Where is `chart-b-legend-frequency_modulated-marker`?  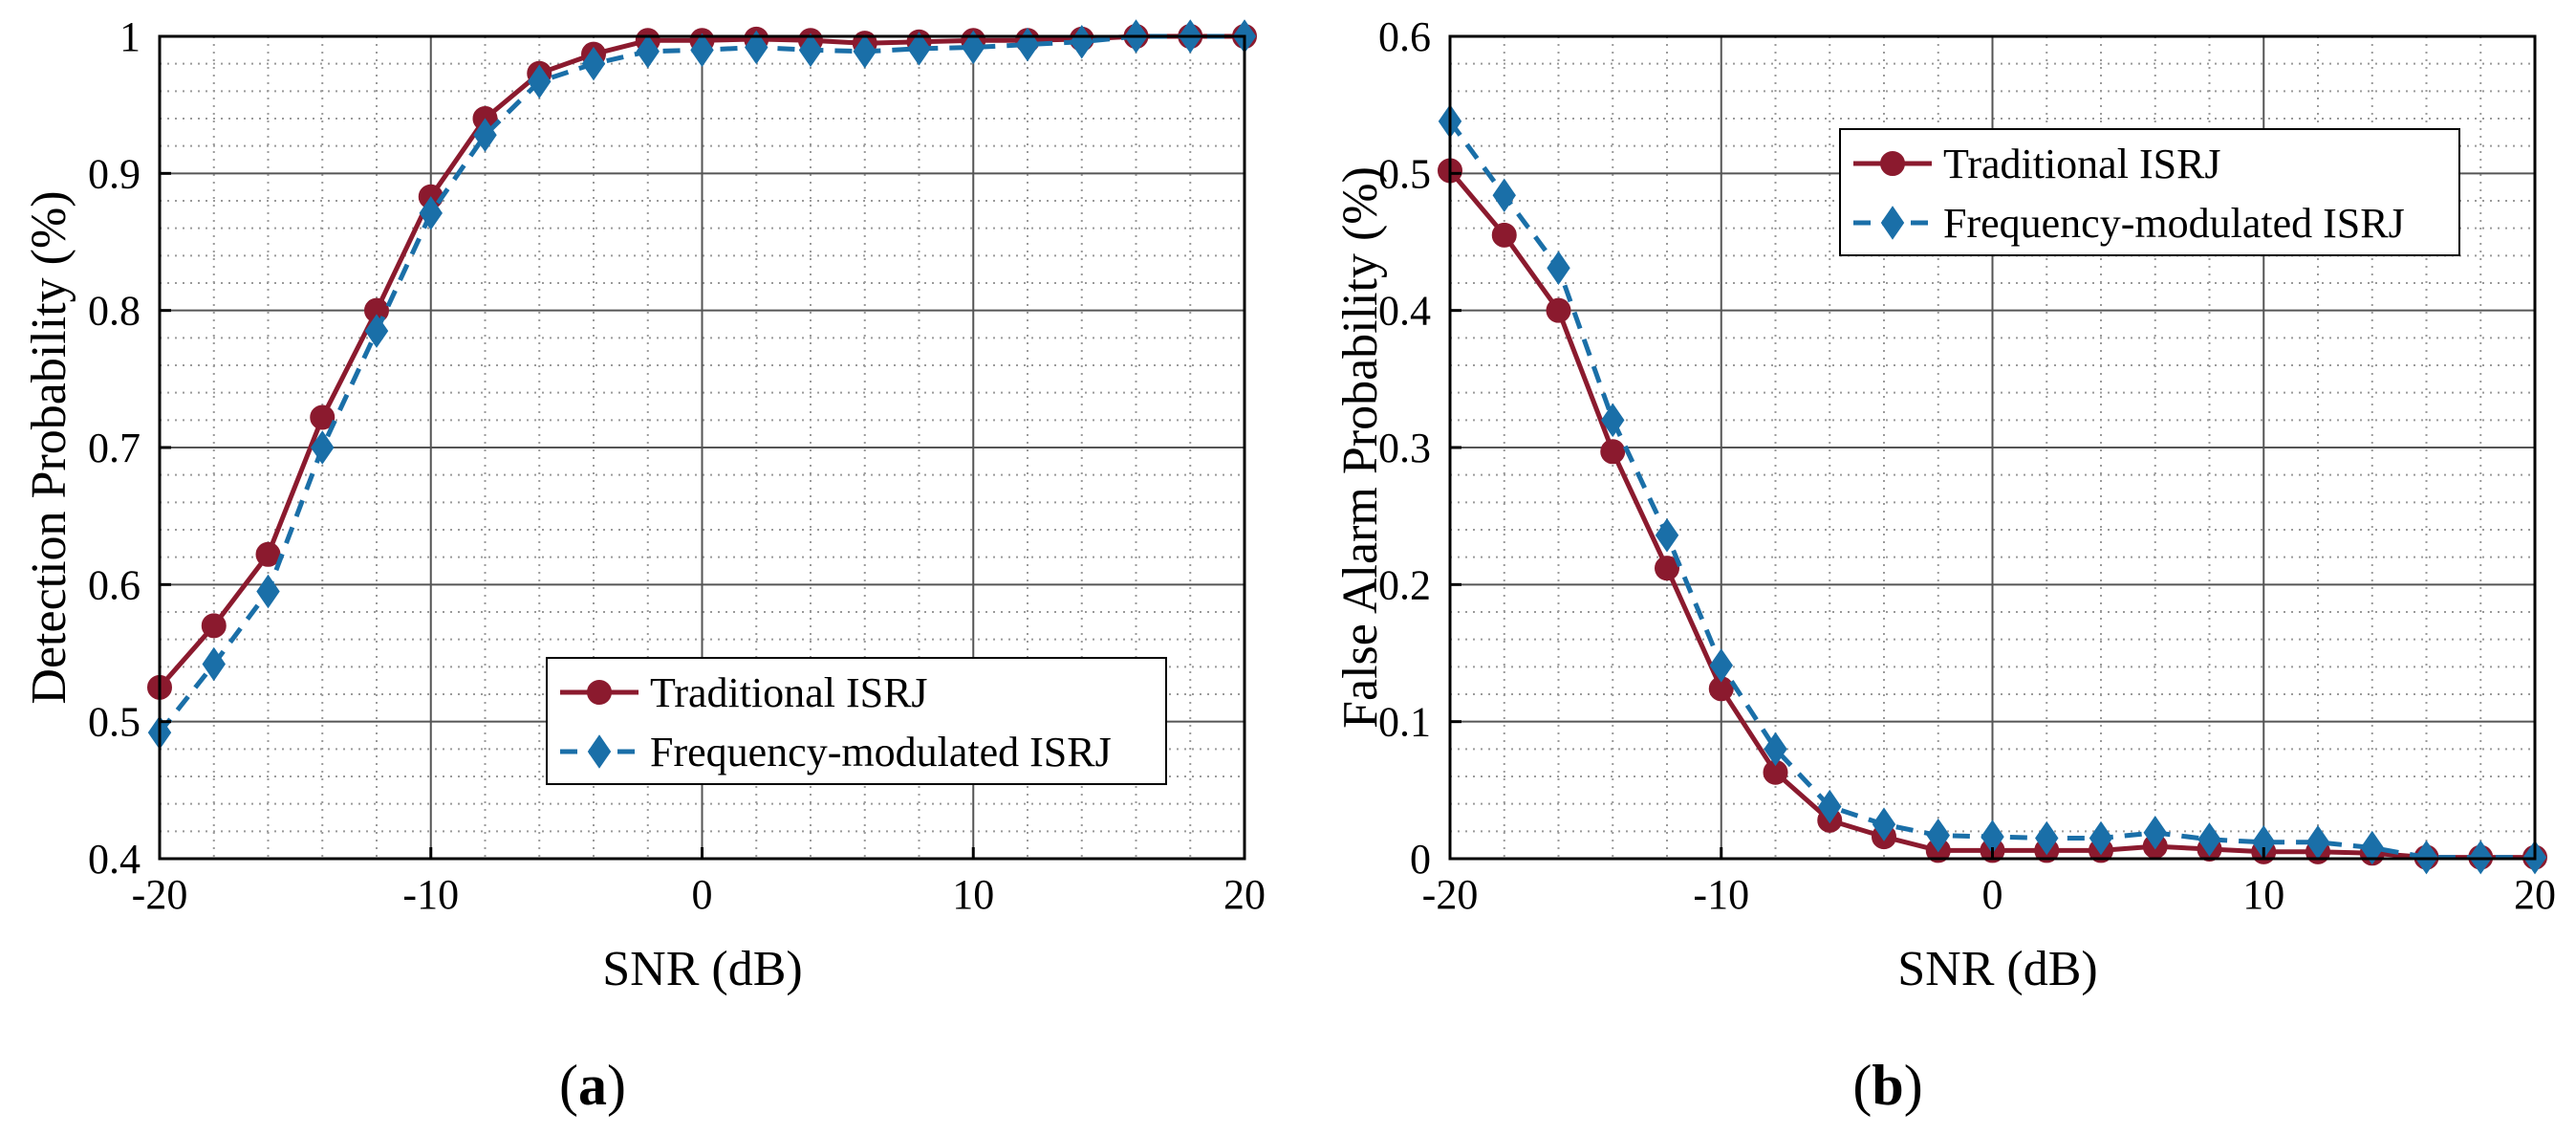 chart-b-legend-frequency_modulated-marker is located at coordinates (1892, 223).